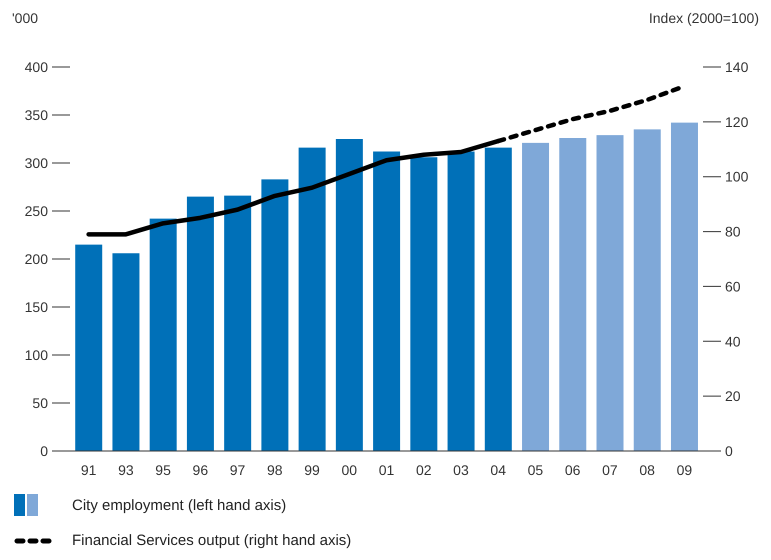 The width and height of the screenshot is (771, 560). Describe the element at coordinates (36, 210) in the screenshot. I see `y-tick-label: 250` at that location.